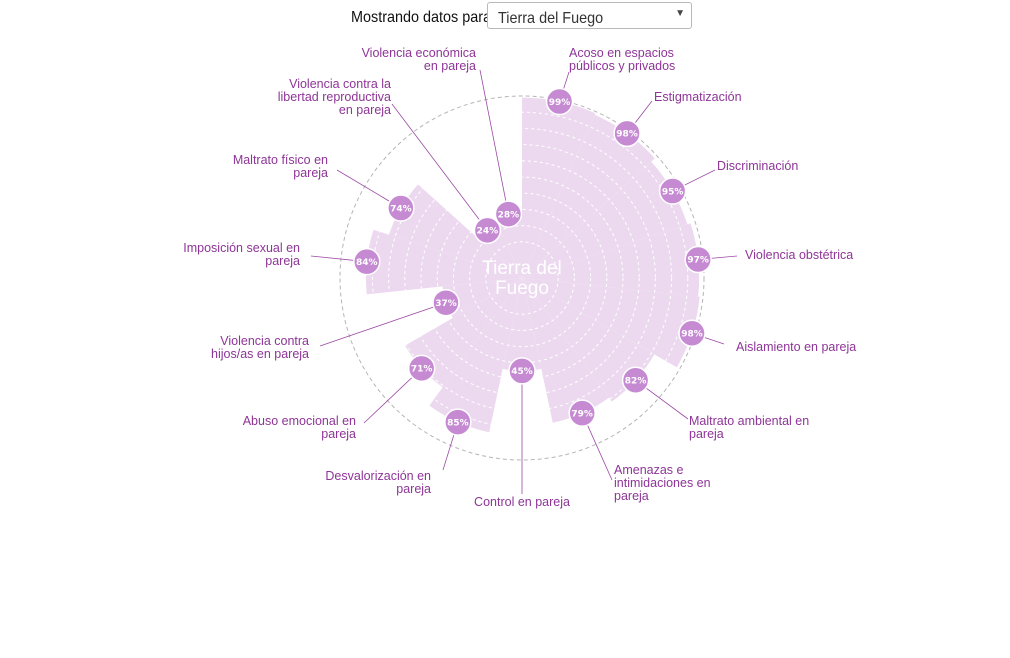 The width and height of the screenshot is (1010, 658). Describe the element at coordinates (522, 502) in the screenshot. I see `category-label: Control en pareja` at that location.